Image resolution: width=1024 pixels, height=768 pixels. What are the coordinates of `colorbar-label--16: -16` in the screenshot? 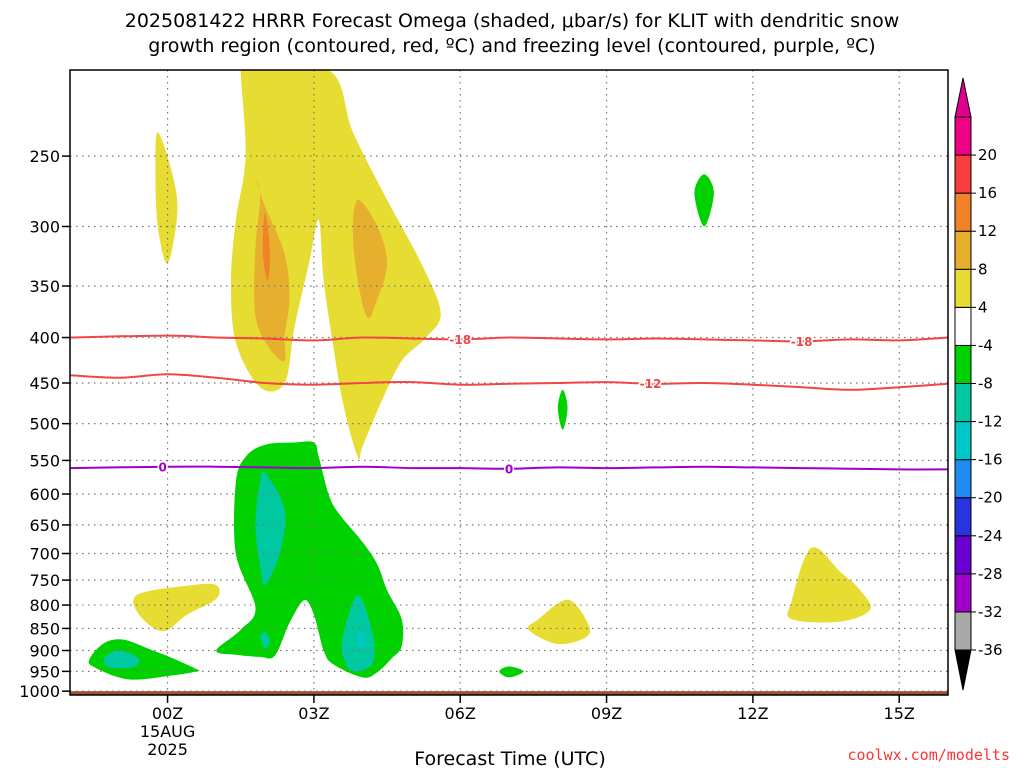 It's located at (990, 460).